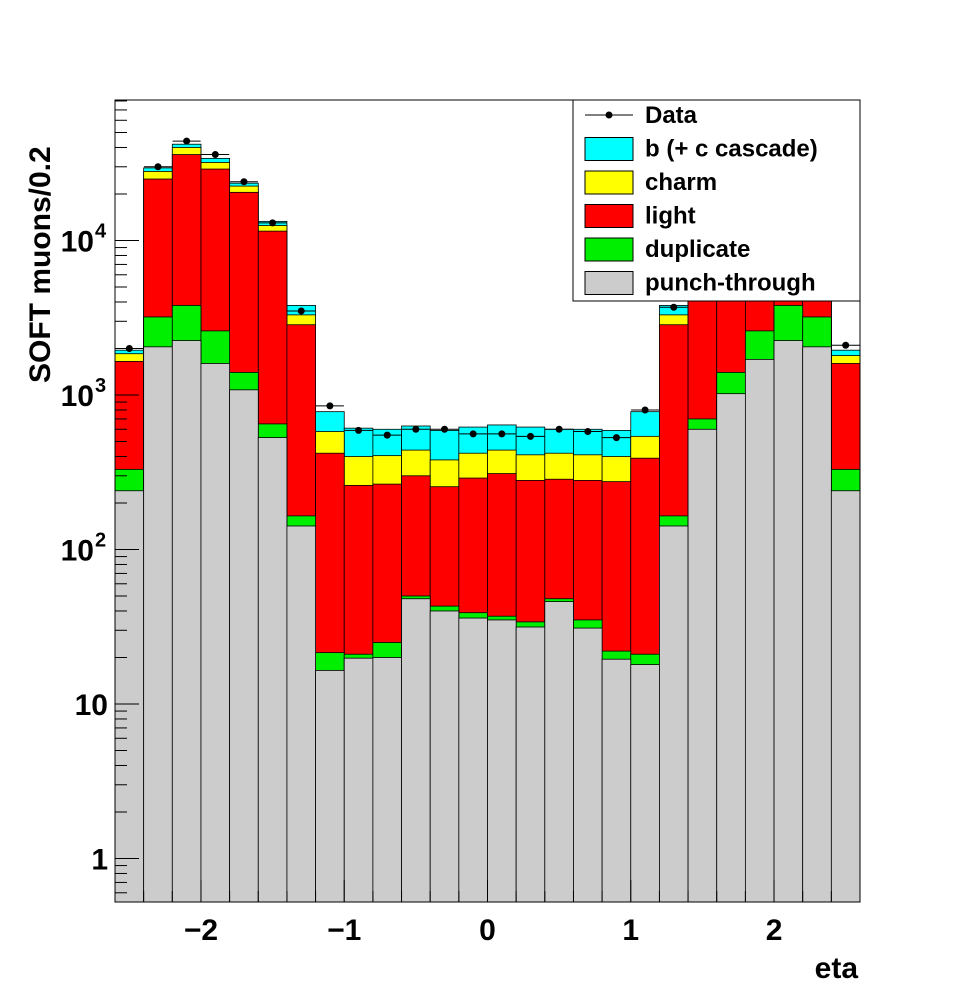 This screenshot has height=1004, width=956. I want to click on x-tick-label: −1, so click(344, 930).